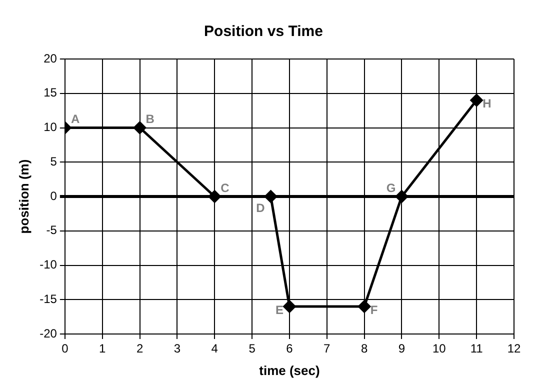 Image resolution: width=542 pixels, height=391 pixels. What do you see at coordinates (51, 58) in the screenshot?
I see `y-tick-label: 20` at bounding box center [51, 58].